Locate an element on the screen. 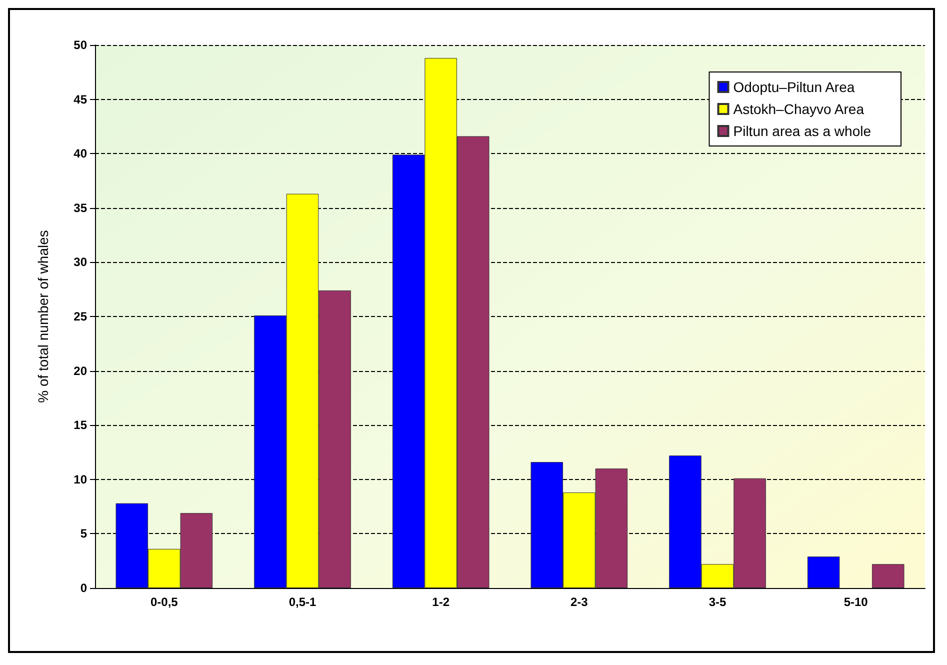  legend-label: Astokh–Chayvo Area is located at coordinates (798, 109).